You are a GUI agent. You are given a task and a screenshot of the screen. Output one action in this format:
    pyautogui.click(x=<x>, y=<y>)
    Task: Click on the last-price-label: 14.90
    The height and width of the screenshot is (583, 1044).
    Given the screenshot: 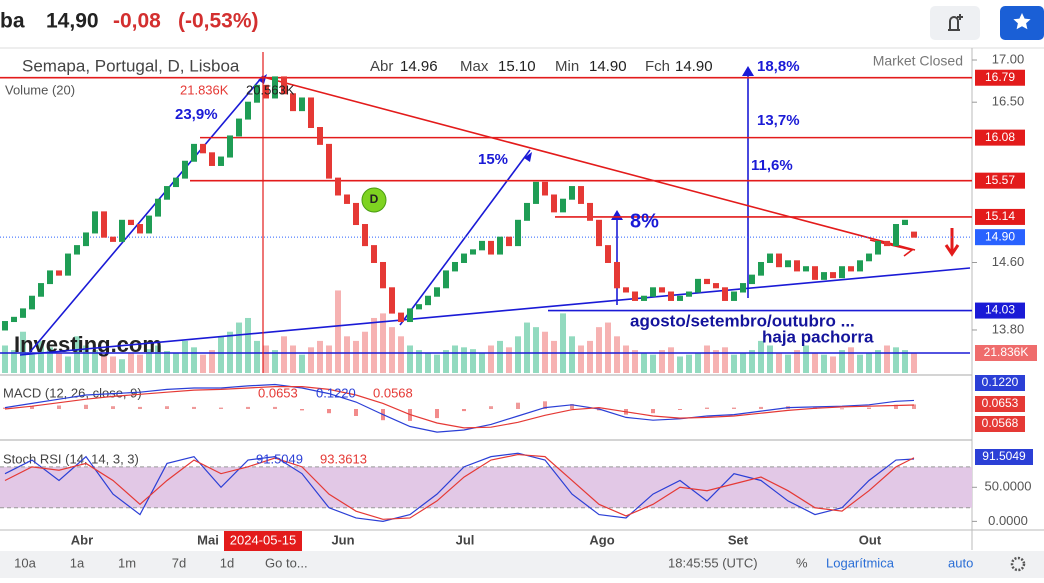 What is the action you would take?
    pyautogui.click(x=1000, y=236)
    